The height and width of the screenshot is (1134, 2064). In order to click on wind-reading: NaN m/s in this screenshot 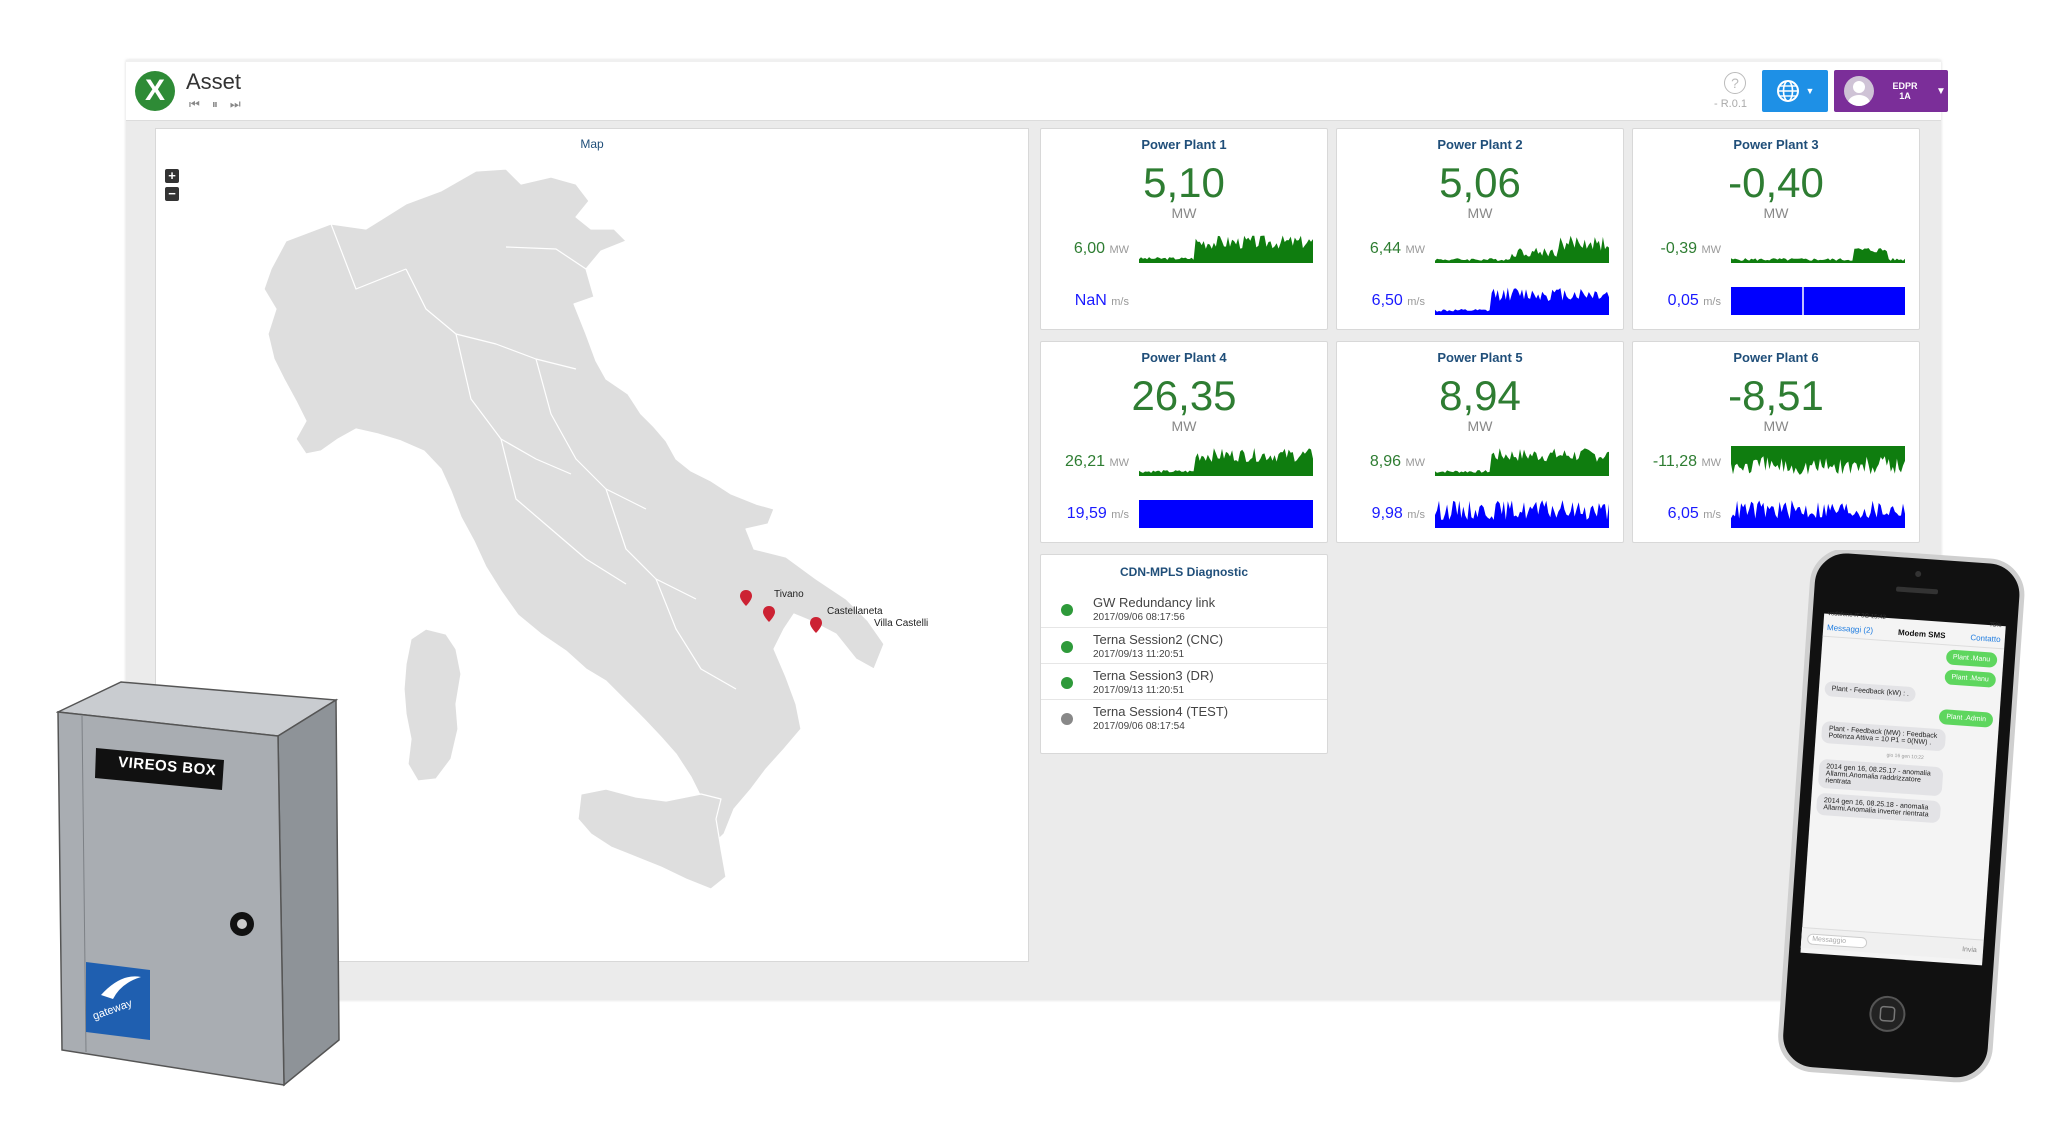, I will do `click(1101, 300)`.